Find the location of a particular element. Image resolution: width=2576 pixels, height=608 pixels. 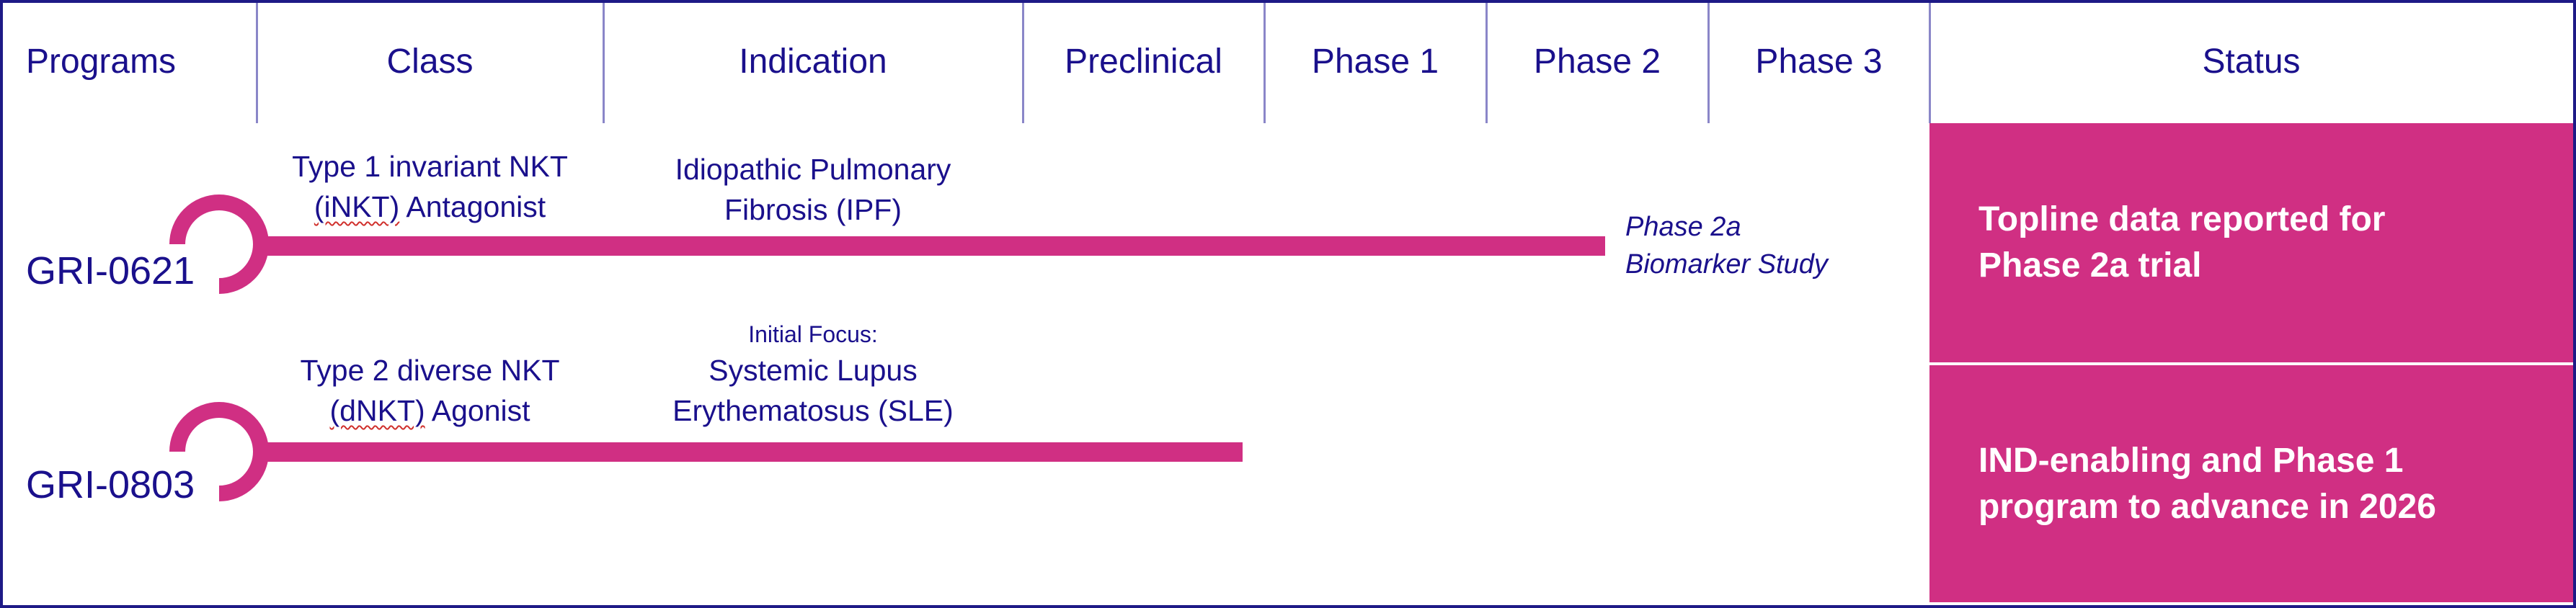

header-programs: Programs is located at coordinates (102, 62).